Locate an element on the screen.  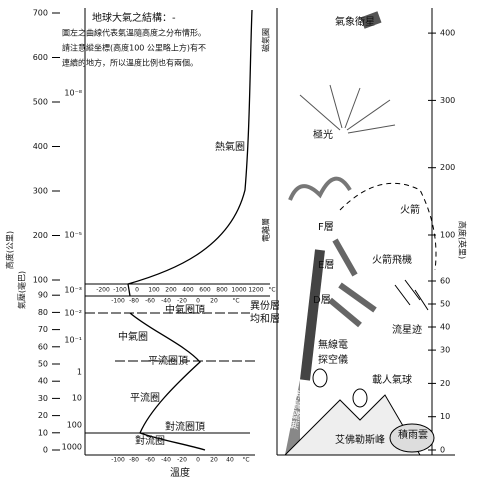
mountain is located at coordinates (352, 425).